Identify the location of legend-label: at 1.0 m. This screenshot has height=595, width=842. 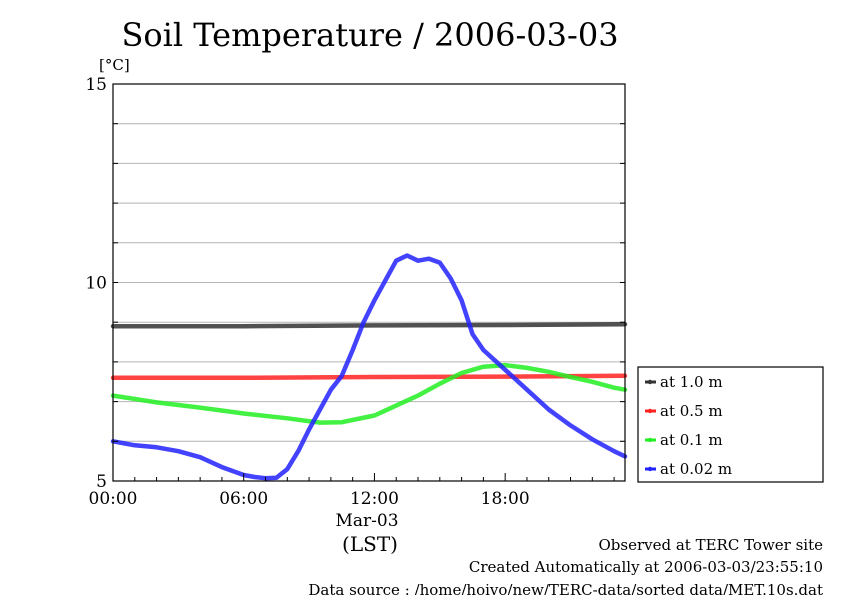
(691, 382).